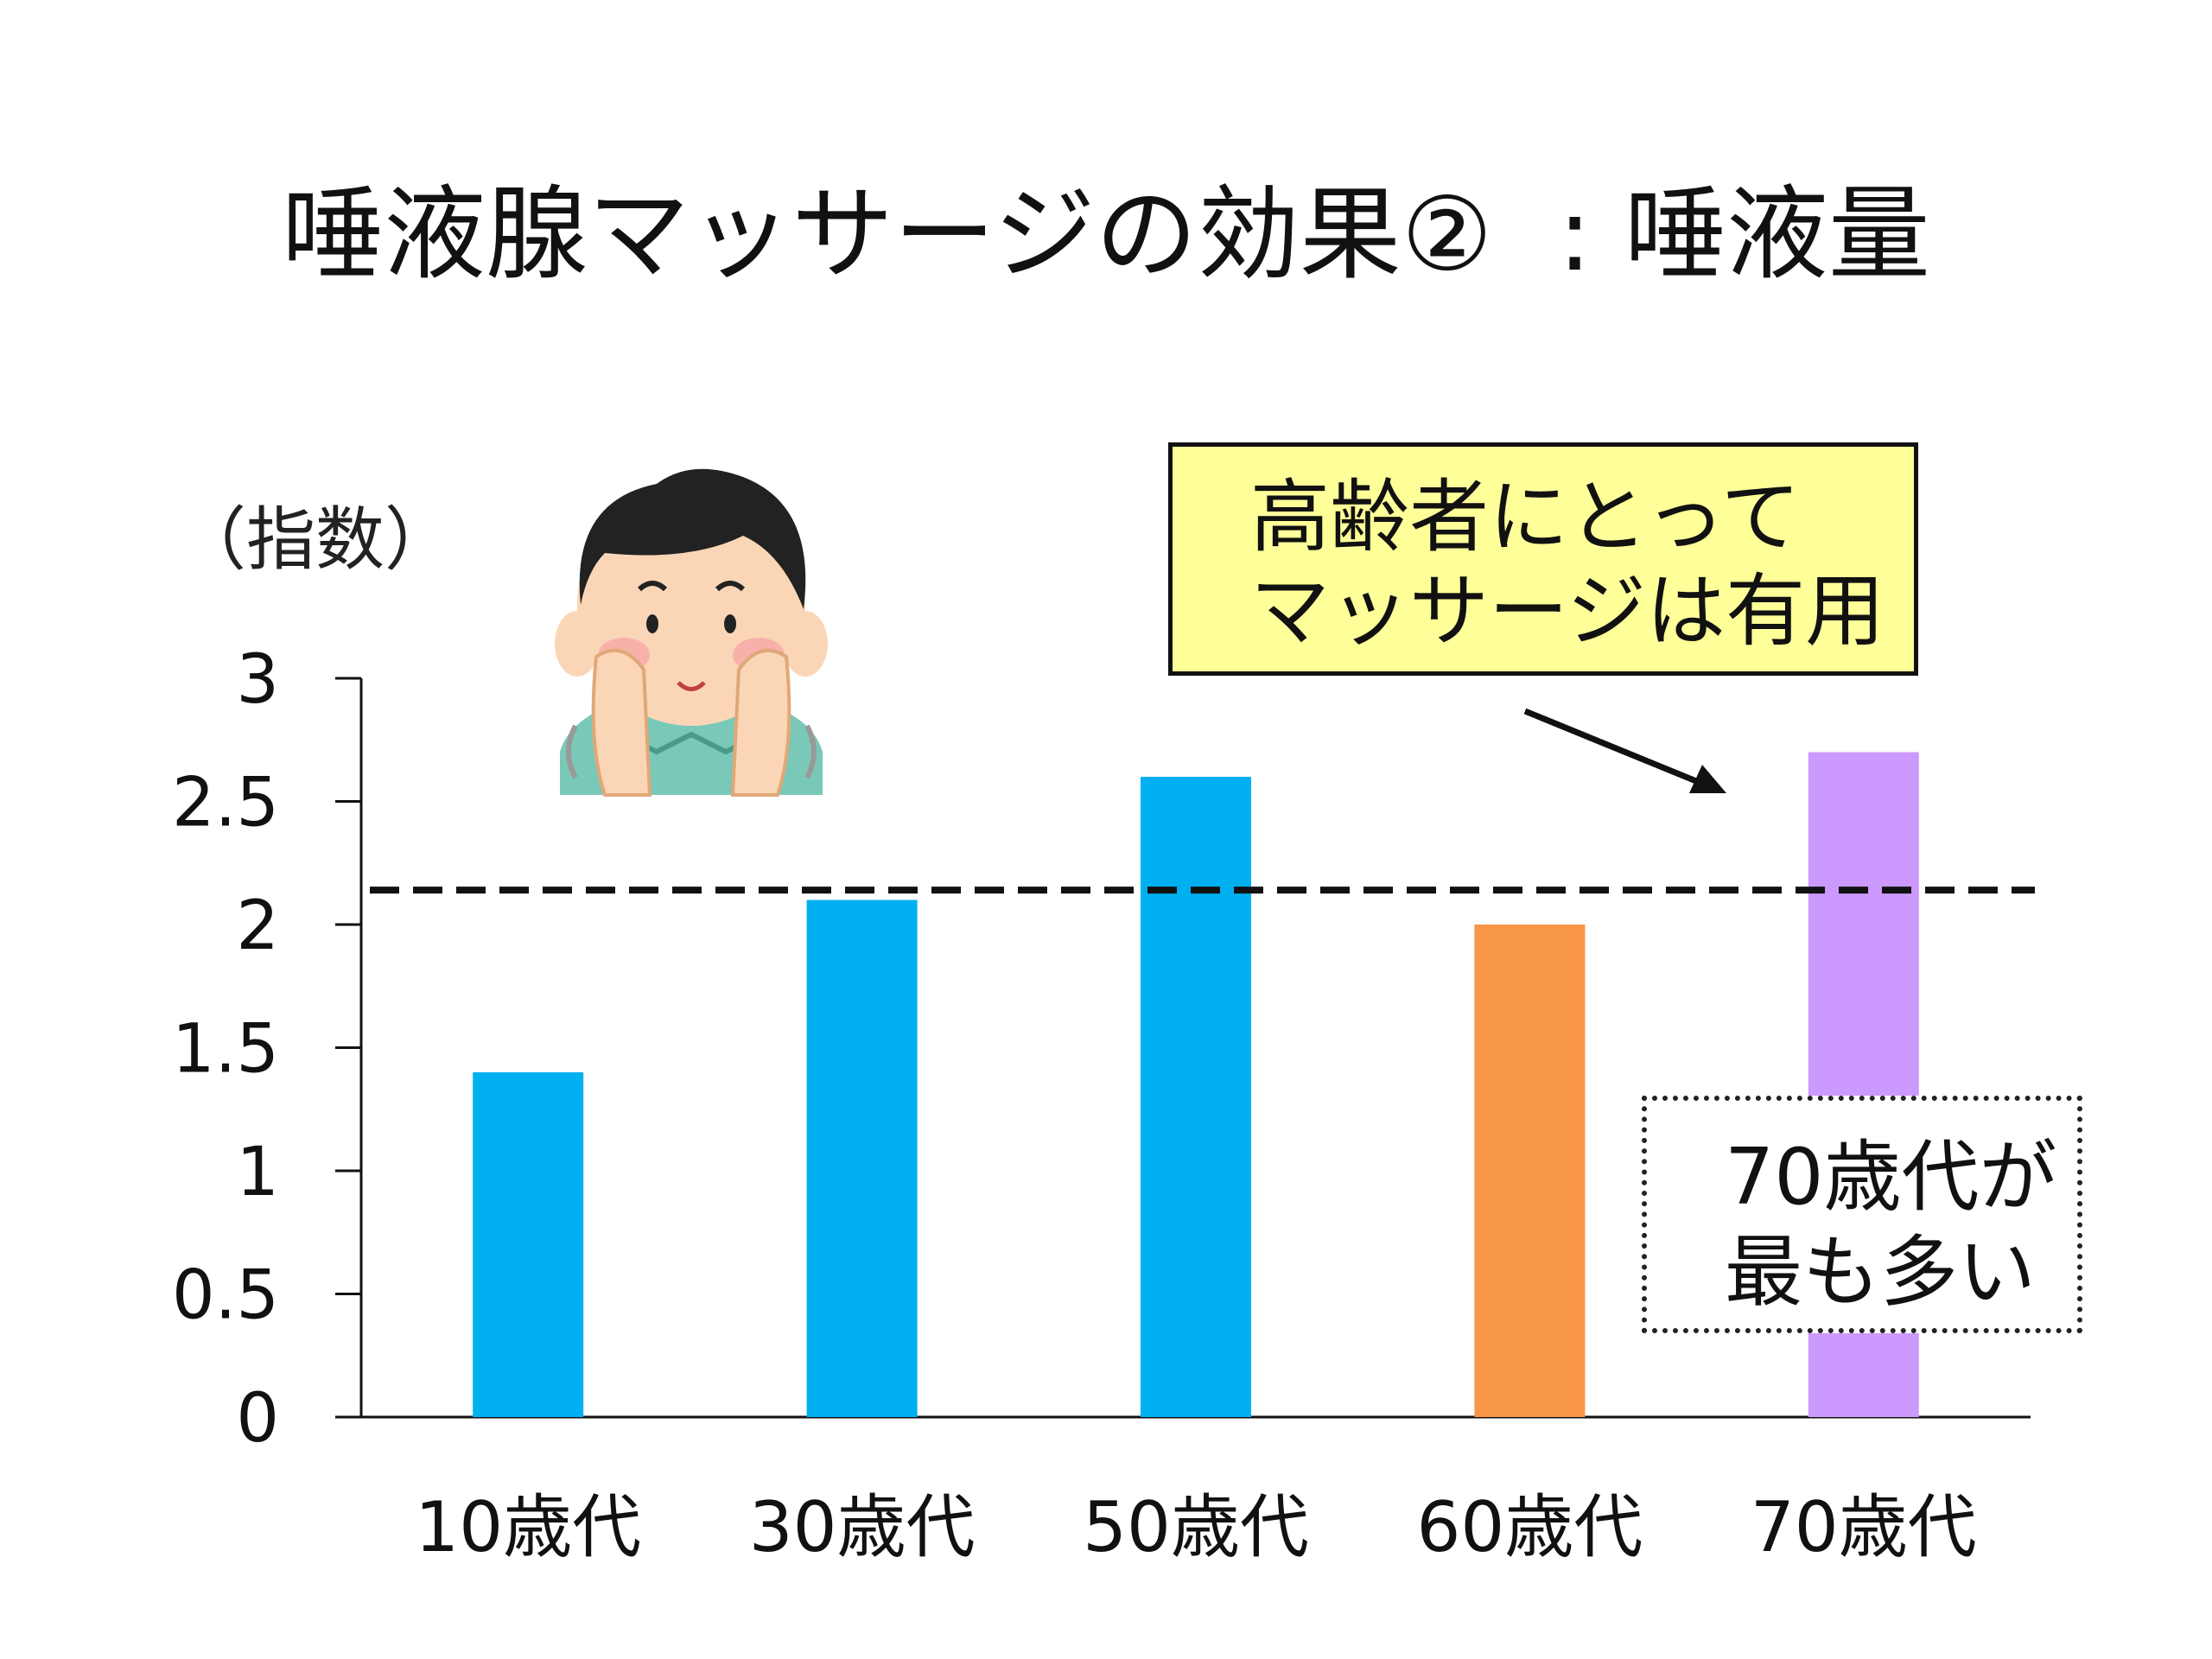 Image resolution: width=2212 pixels, height=1659 pixels. Describe the element at coordinates (225, 803) in the screenshot. I see `y-tick-label: 2.5` at that location.